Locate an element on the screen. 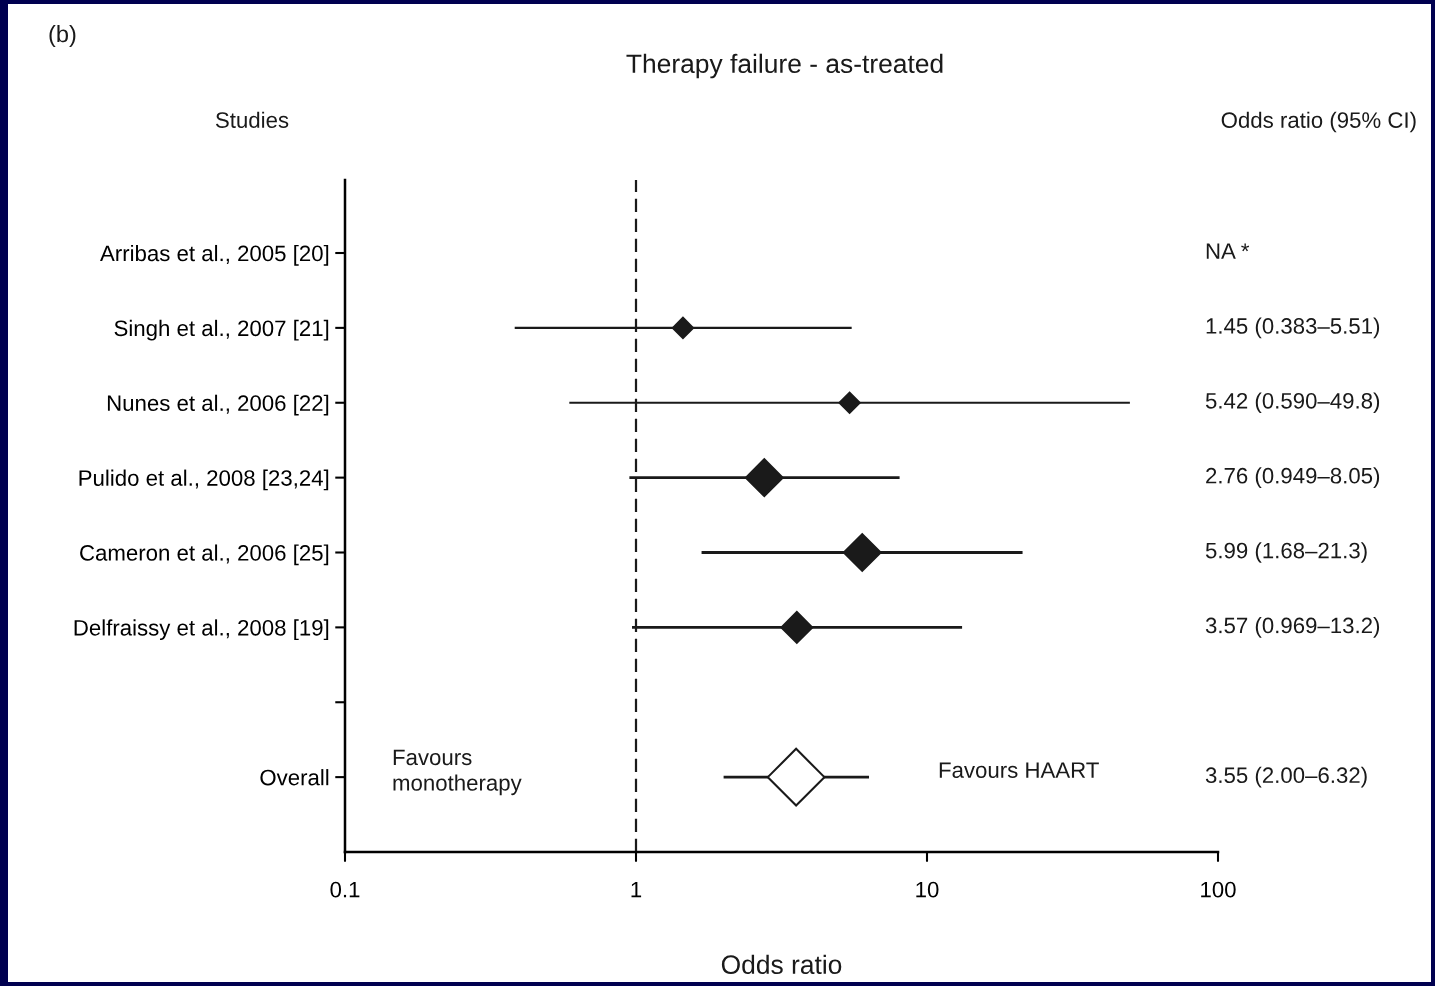 This screenshot has width=1435, height=986. y-tick-label: Pulido et al., 2008 [23,24] is located at coordinates (204, 480).